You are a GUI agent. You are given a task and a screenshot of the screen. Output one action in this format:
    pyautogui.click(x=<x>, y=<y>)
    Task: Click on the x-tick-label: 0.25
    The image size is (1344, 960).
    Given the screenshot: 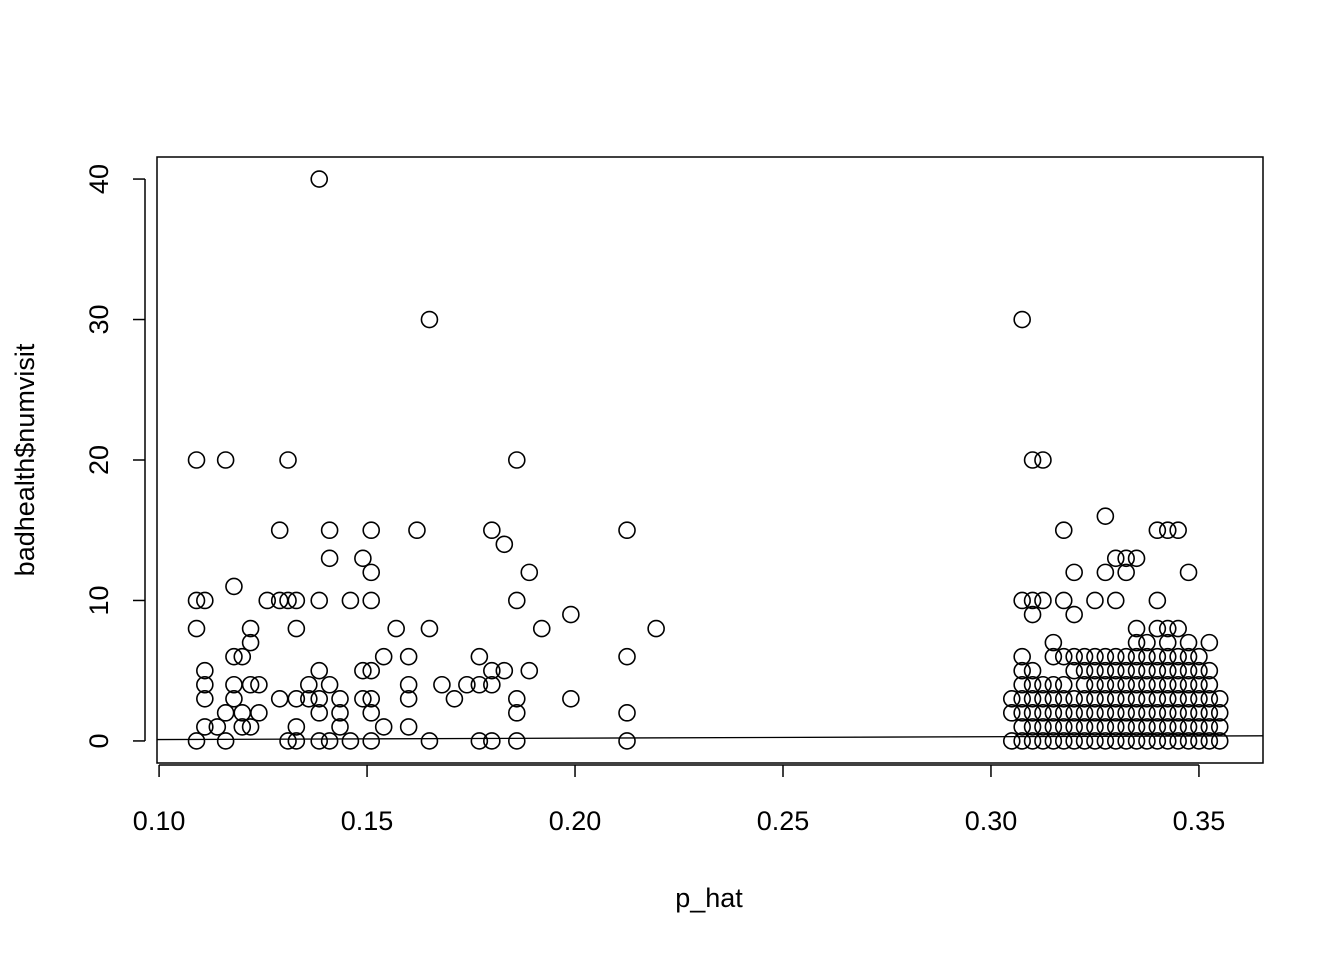 What is the action you would take?
    pyautogui.click(x=783, y=821)
    